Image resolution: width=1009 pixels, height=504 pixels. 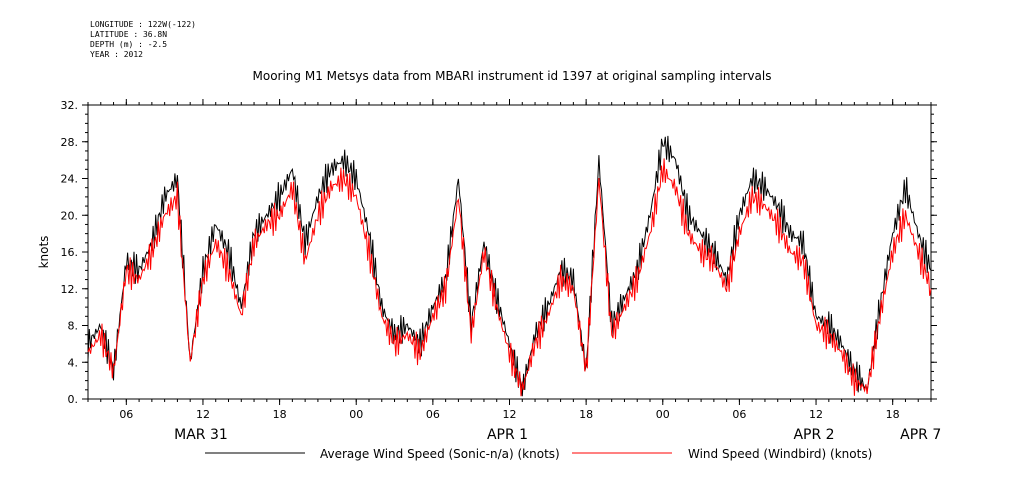 I want to click on y-tick-label: 0., so click(x=73, y=399).